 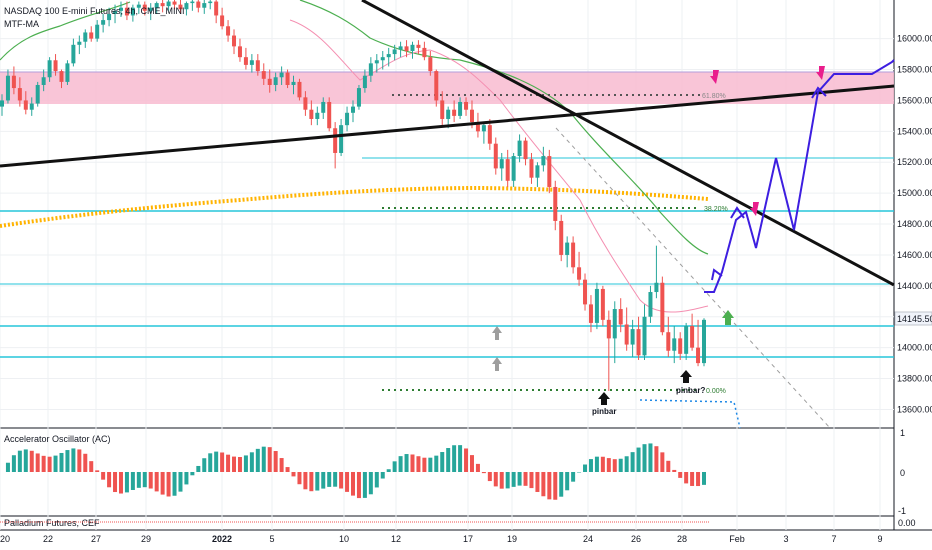 What do you see at coordinates (57, 439) in the screenshot?
I see `oscillator-title: Accelerator Oscillator (AC)` at bounding box center [57, 439].